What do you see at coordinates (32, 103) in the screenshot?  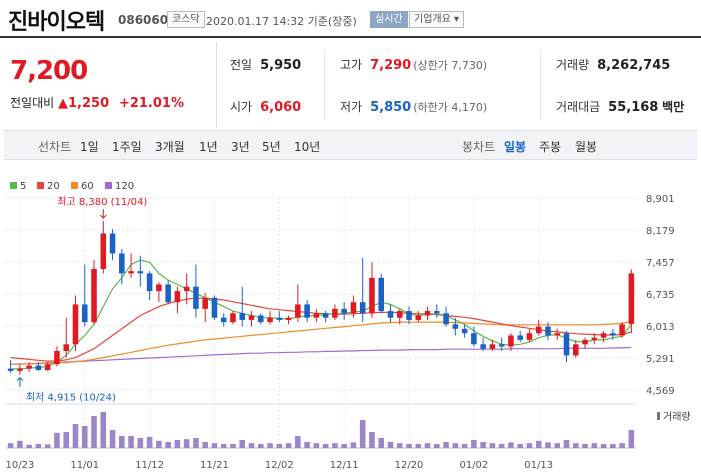 I see `change-label: 전일대비` at bounding box center [32, 103].